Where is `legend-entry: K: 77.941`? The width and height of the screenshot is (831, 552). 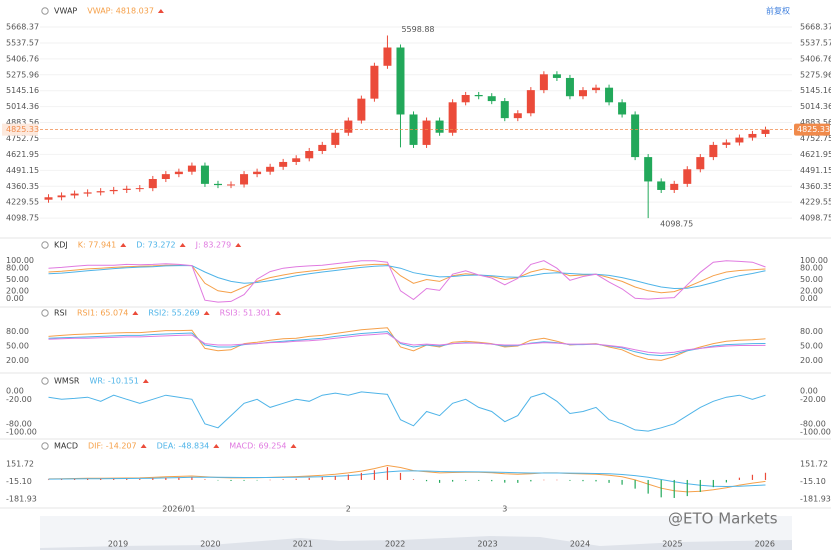 legend-entry: K: 77.941 is located at coordinates (97, 245).